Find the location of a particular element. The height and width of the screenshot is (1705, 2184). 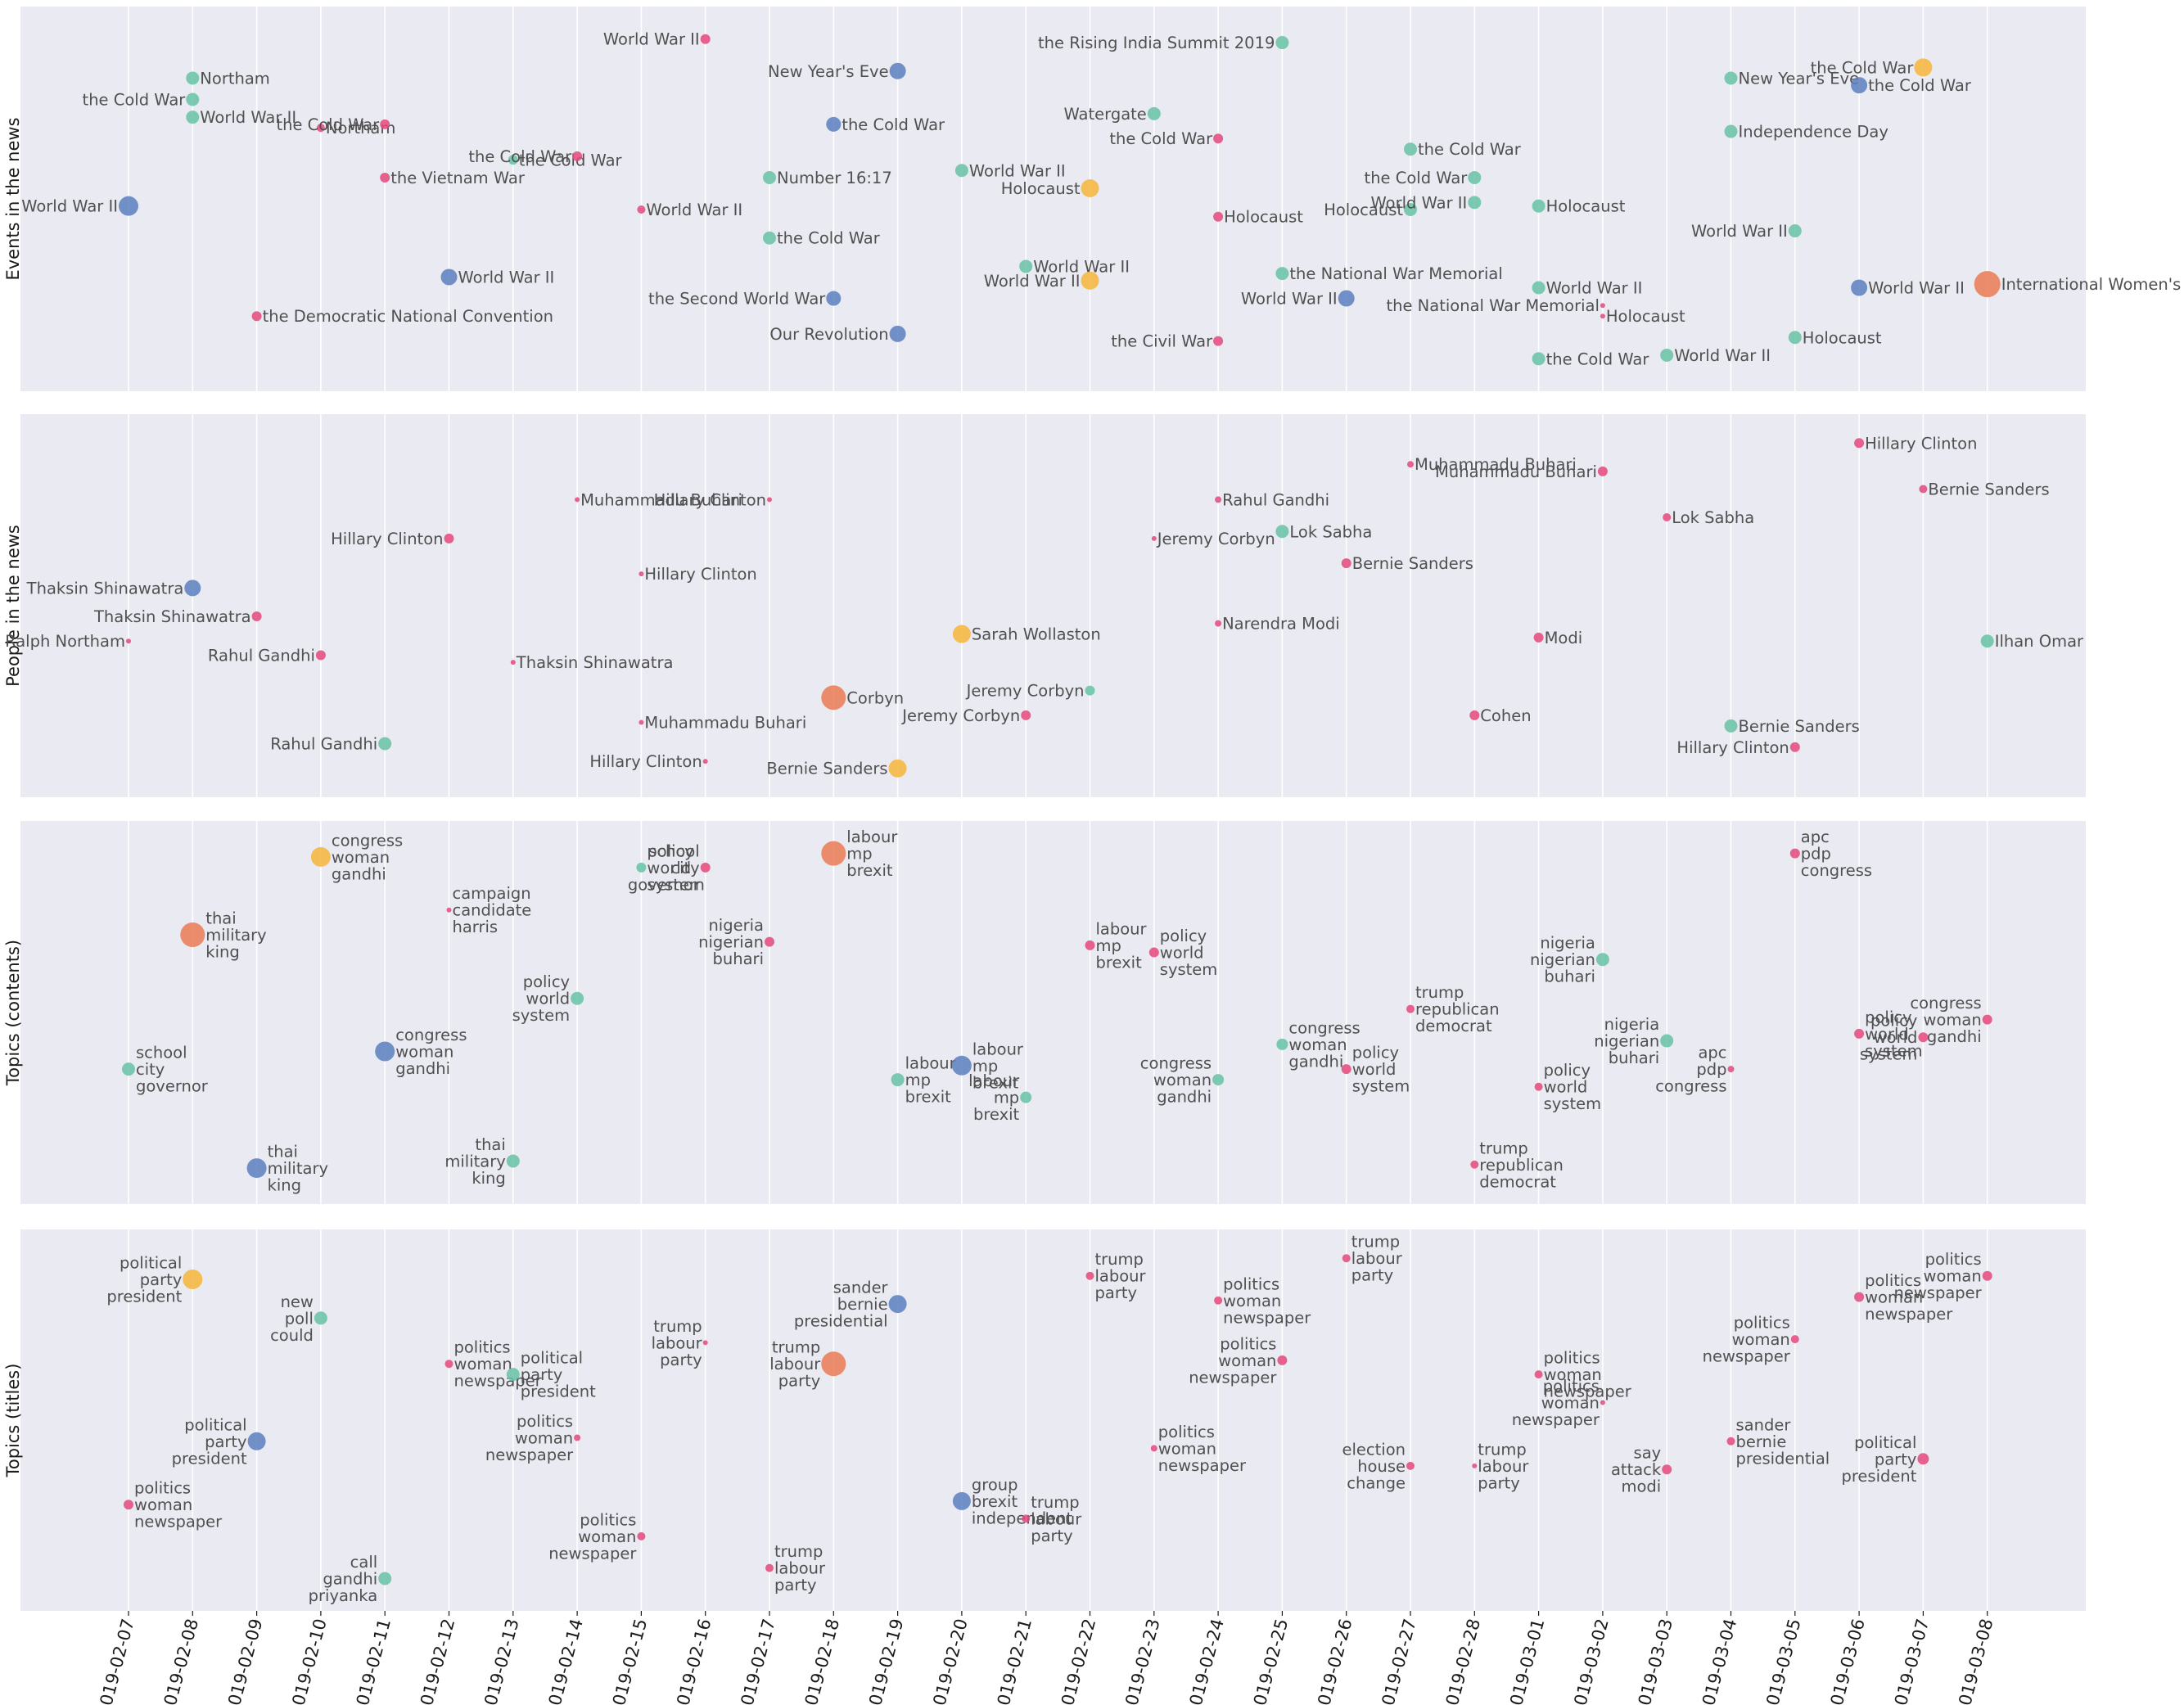

point-label: Sarah Wollaston is located at coordinates (1036, 634).